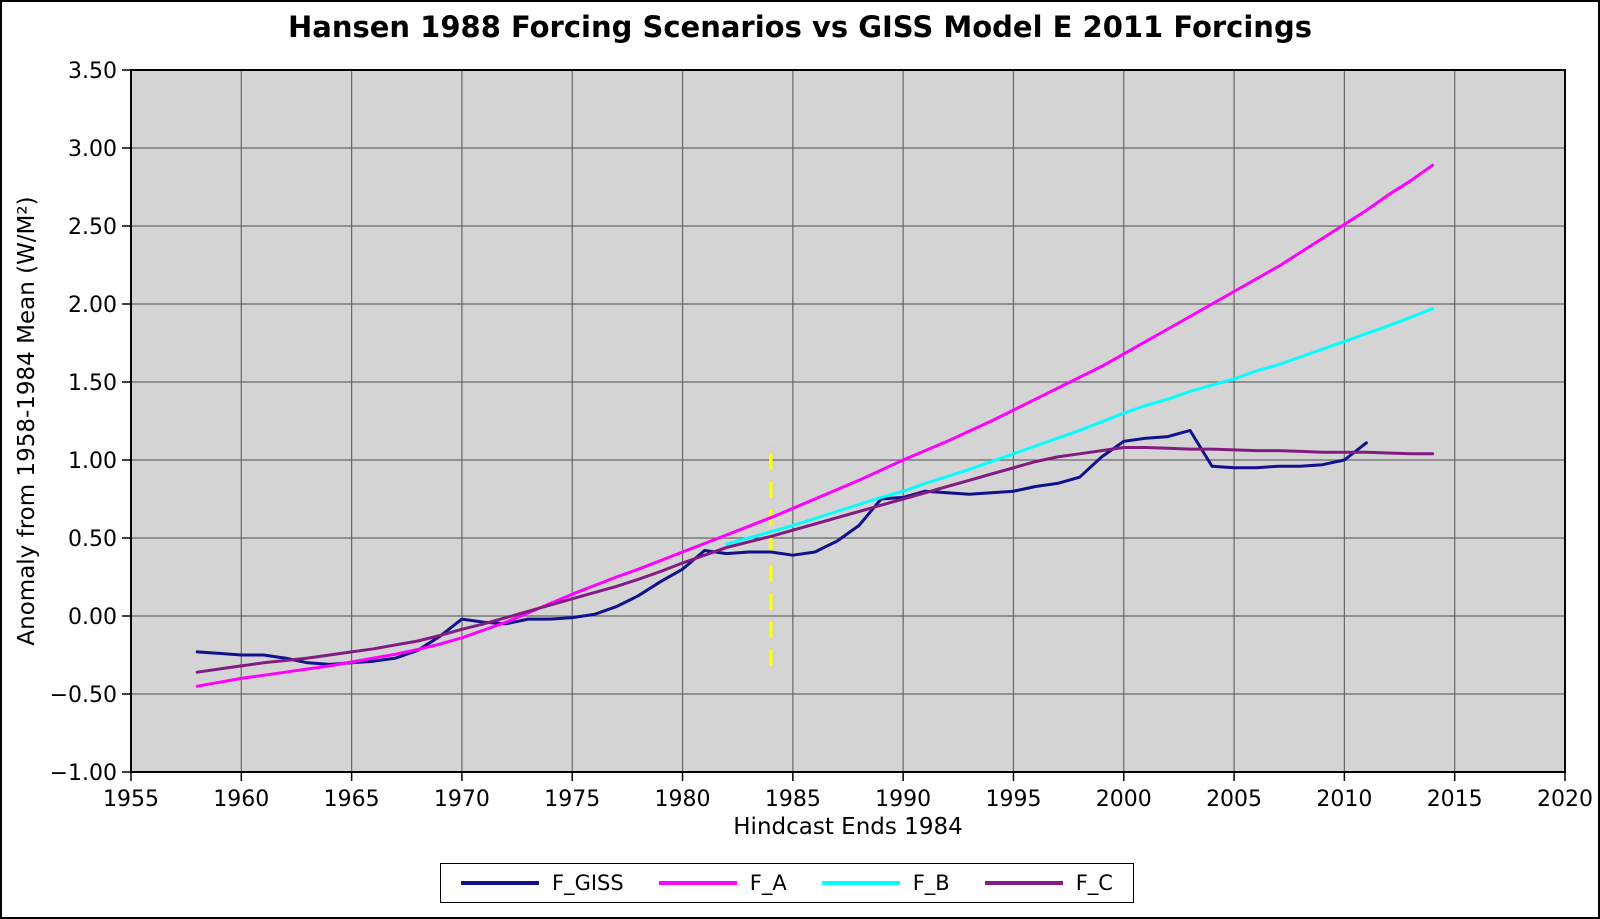 This screenshot has height=919, width=1600. Describe the element at coordinates (131, 799) in the screenshot. I see `x-tick-label: 1955` at that location.